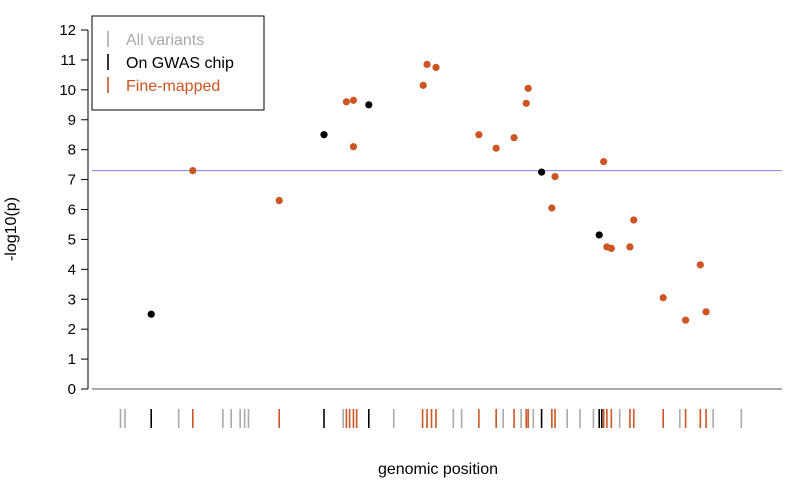 The width and height of the screenshot is (800, 481). I want to click on y-tick-label: 7, so click(72, 180).